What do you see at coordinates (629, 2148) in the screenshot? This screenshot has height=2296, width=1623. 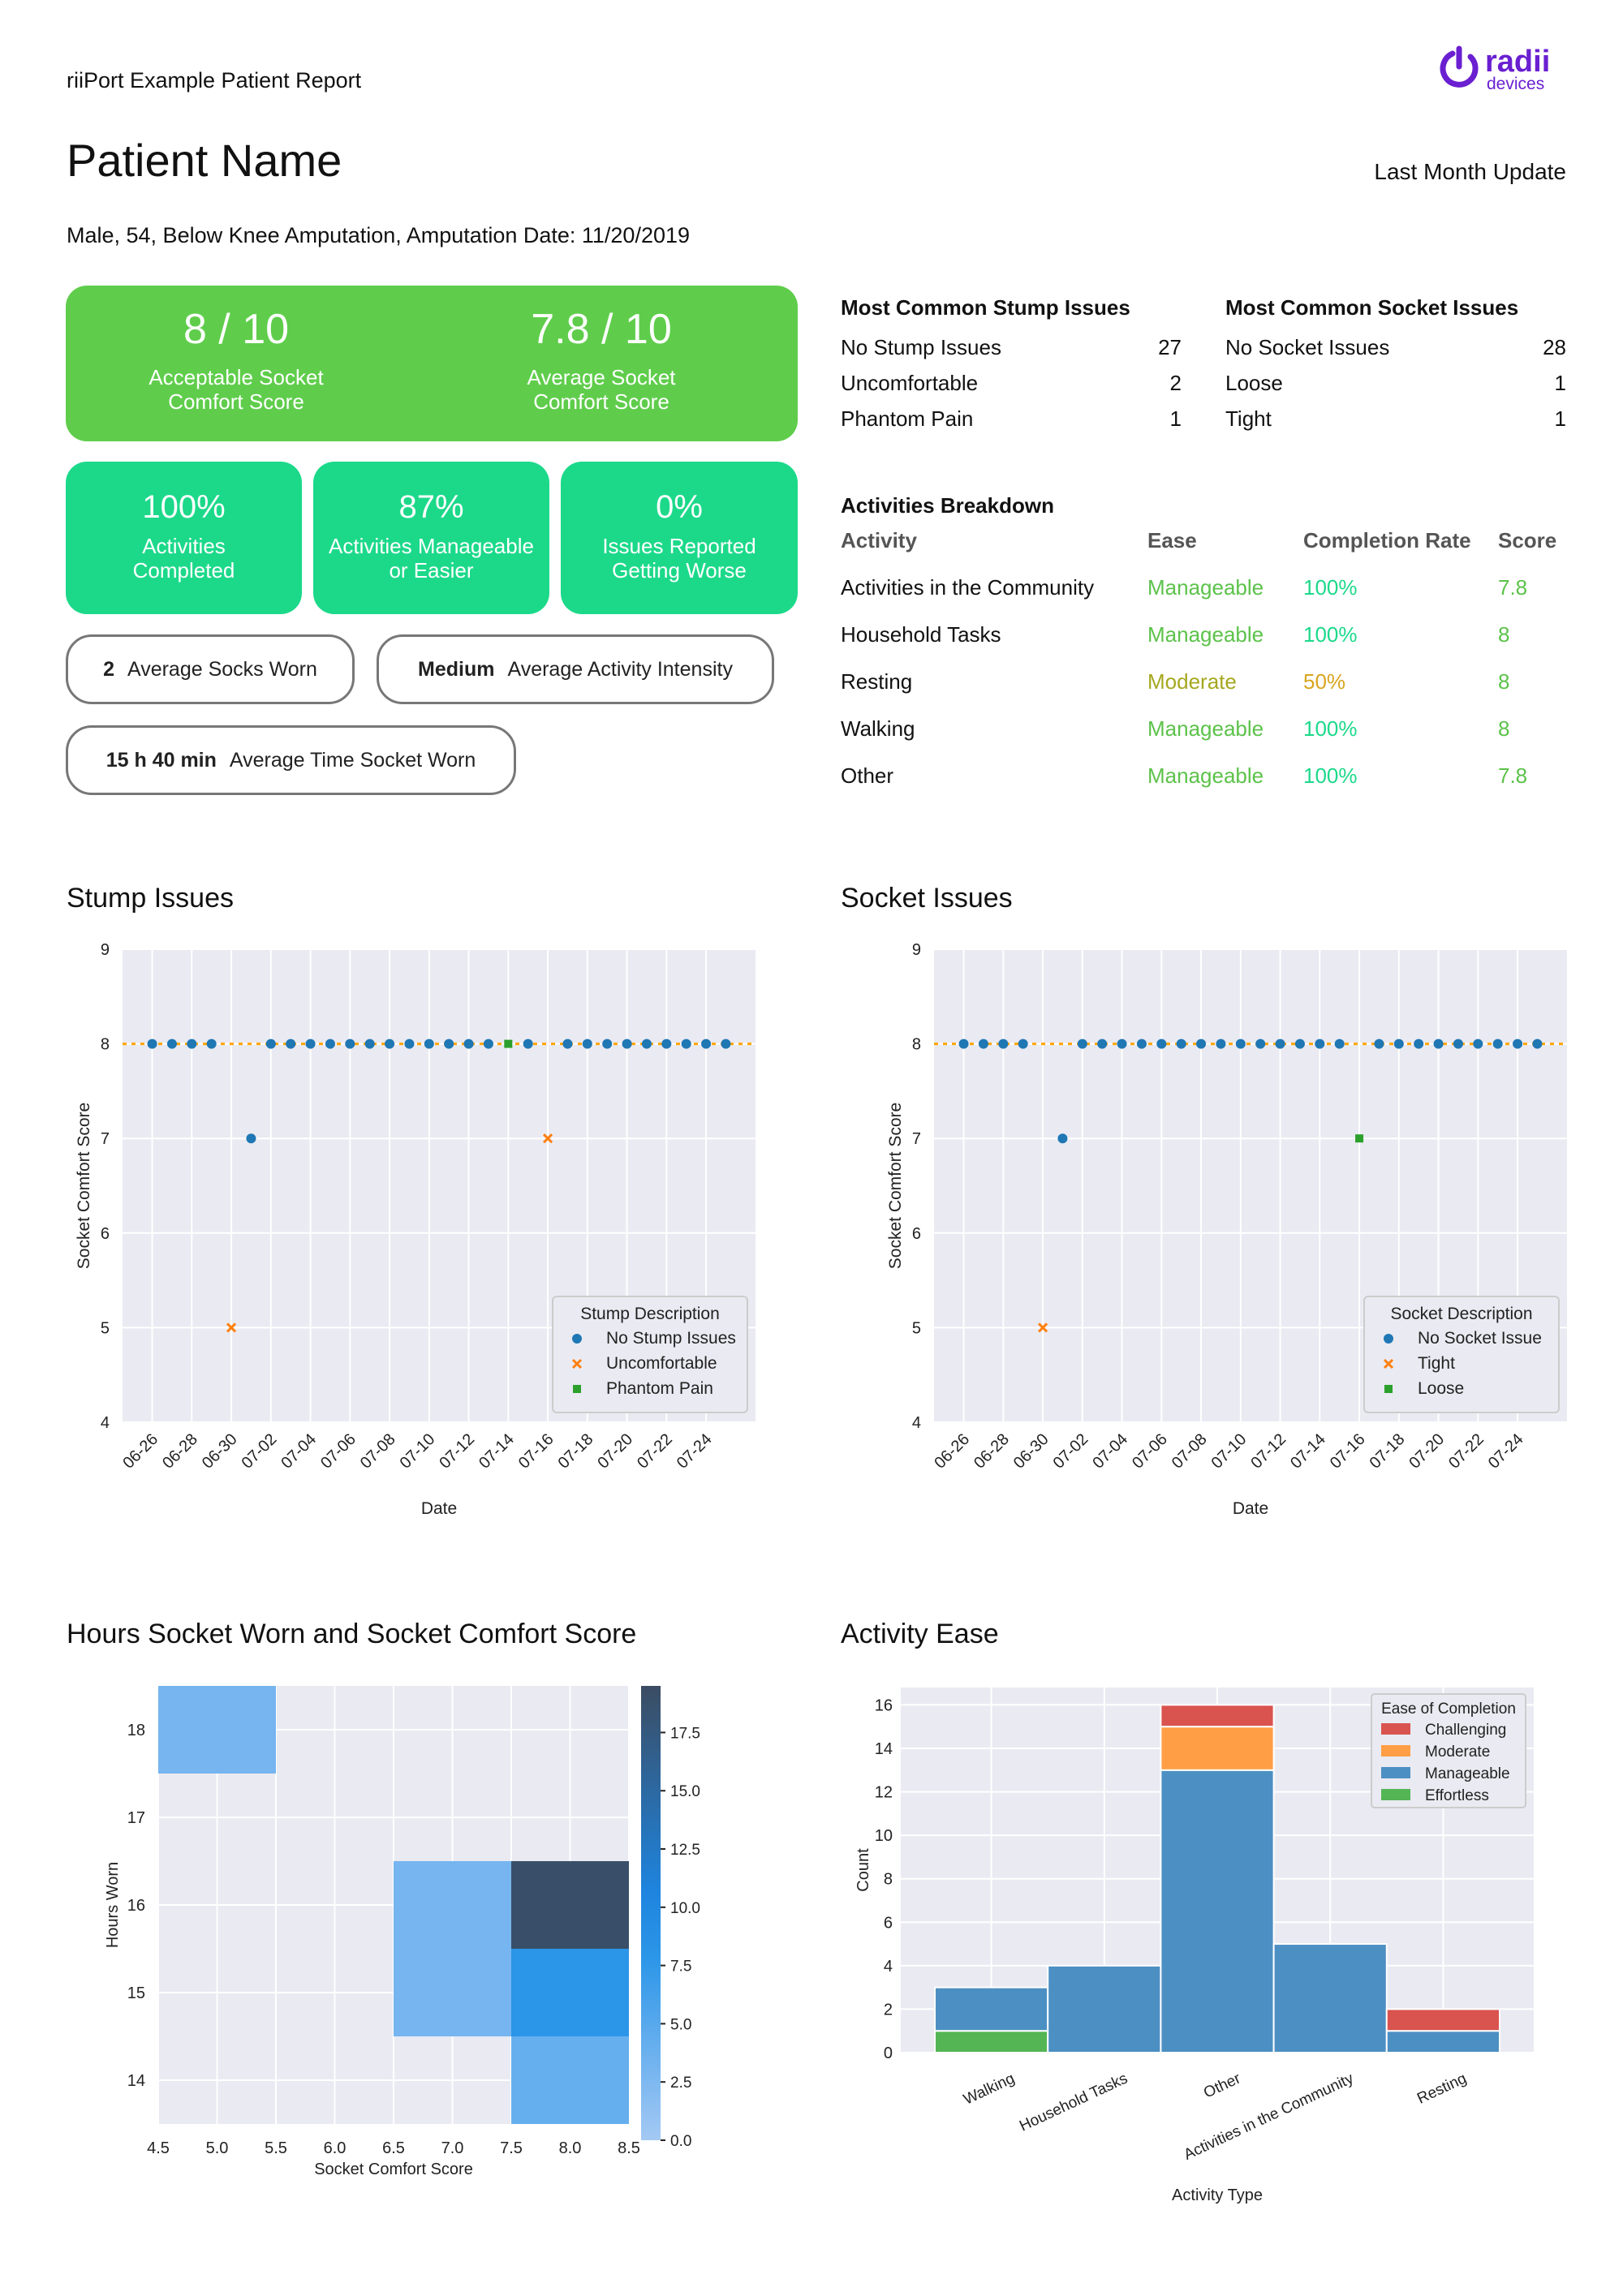 I see `x-tick-label: 8.5` at bounding box center [629, 2148].